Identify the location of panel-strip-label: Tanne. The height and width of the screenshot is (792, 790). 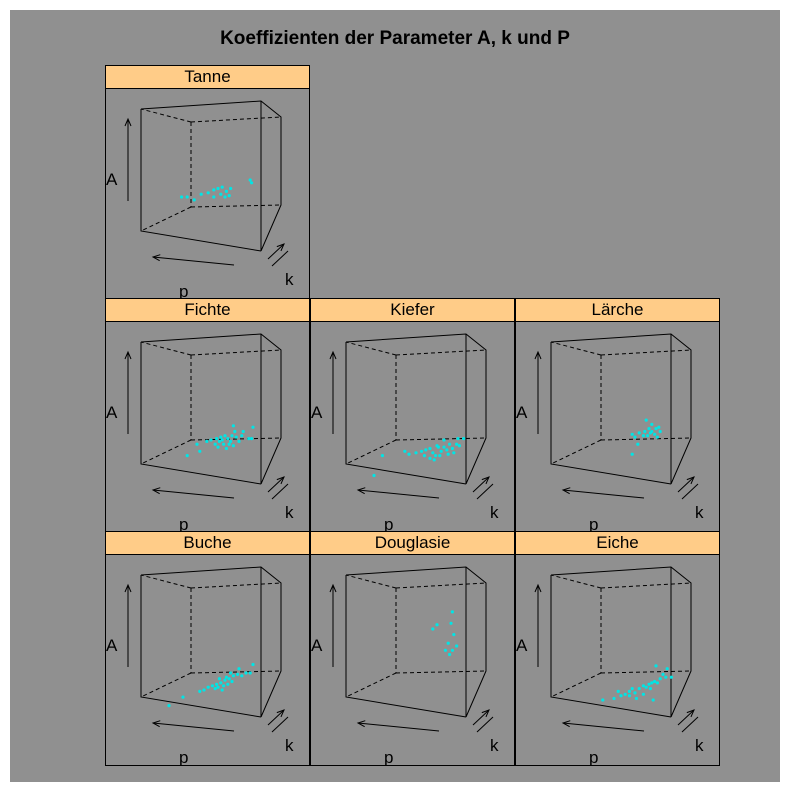
(207, 77).